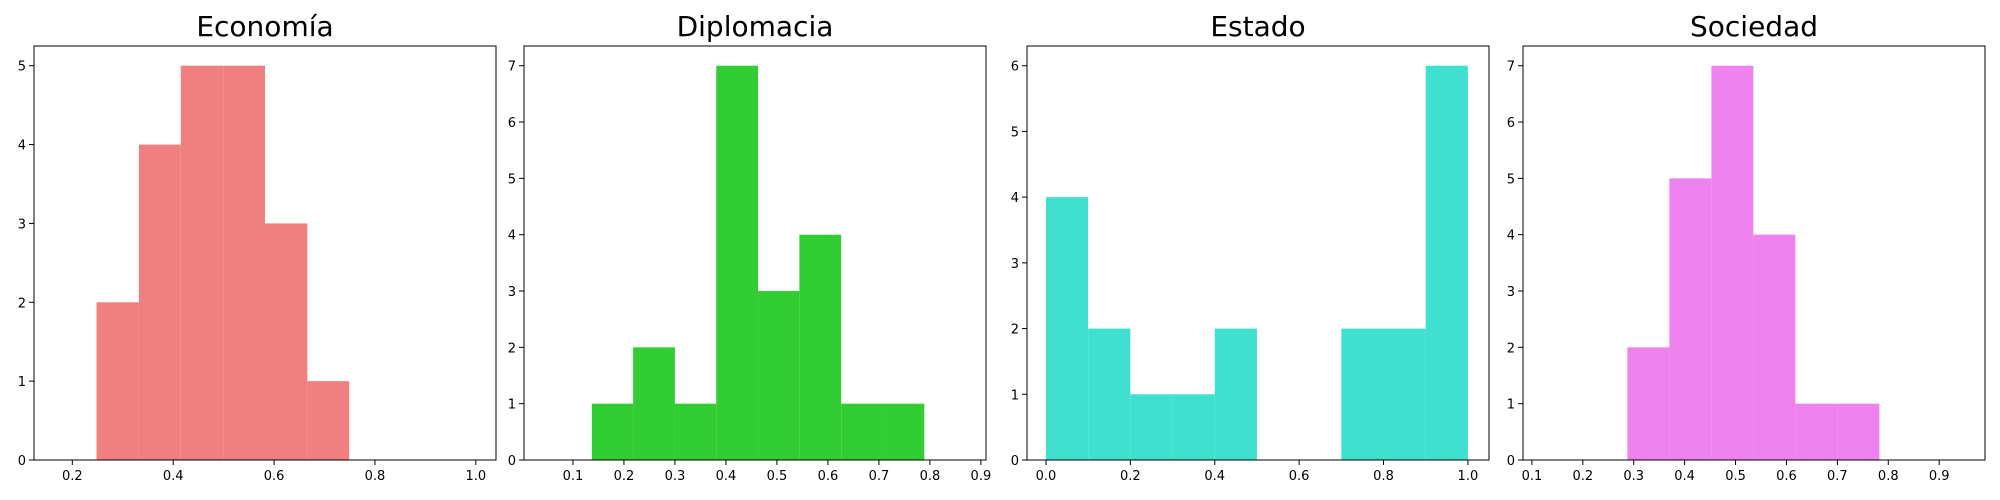 This screenshot has height=500, width=2000. Describe the element at coordinates (1046, 476) in the screenshot. I see `x-tick-label: 0.0` at that location.